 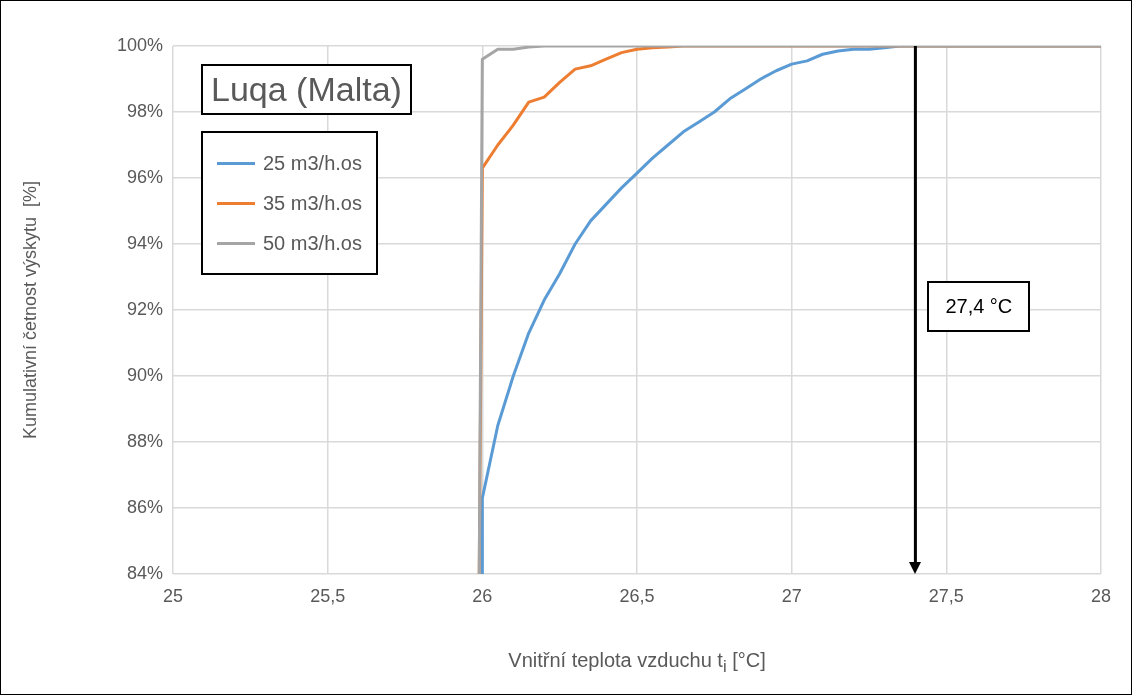 What do you see at coordinates (946, 595) in the screenshot?
I see `x-tick-label: 27,5` at bounding box center [946, 595].